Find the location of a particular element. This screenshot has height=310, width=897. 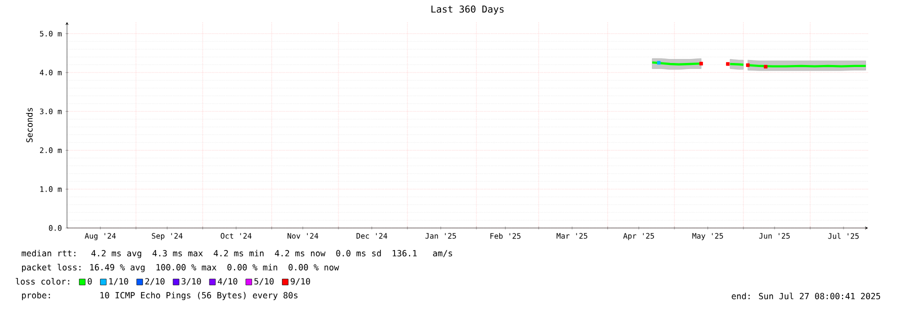

legend-label: 5/10 is located at coordinates (264, 282).